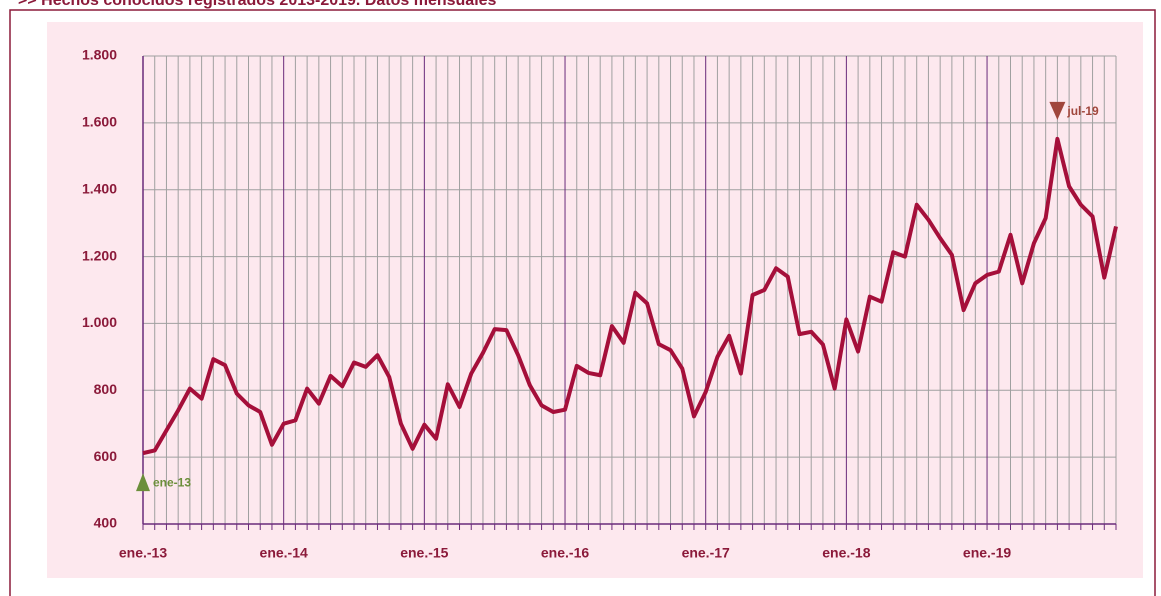  Describe the element at coordinates (424, 553) in the screenshot. I see `x-tick-label: ene.-15` at that location.